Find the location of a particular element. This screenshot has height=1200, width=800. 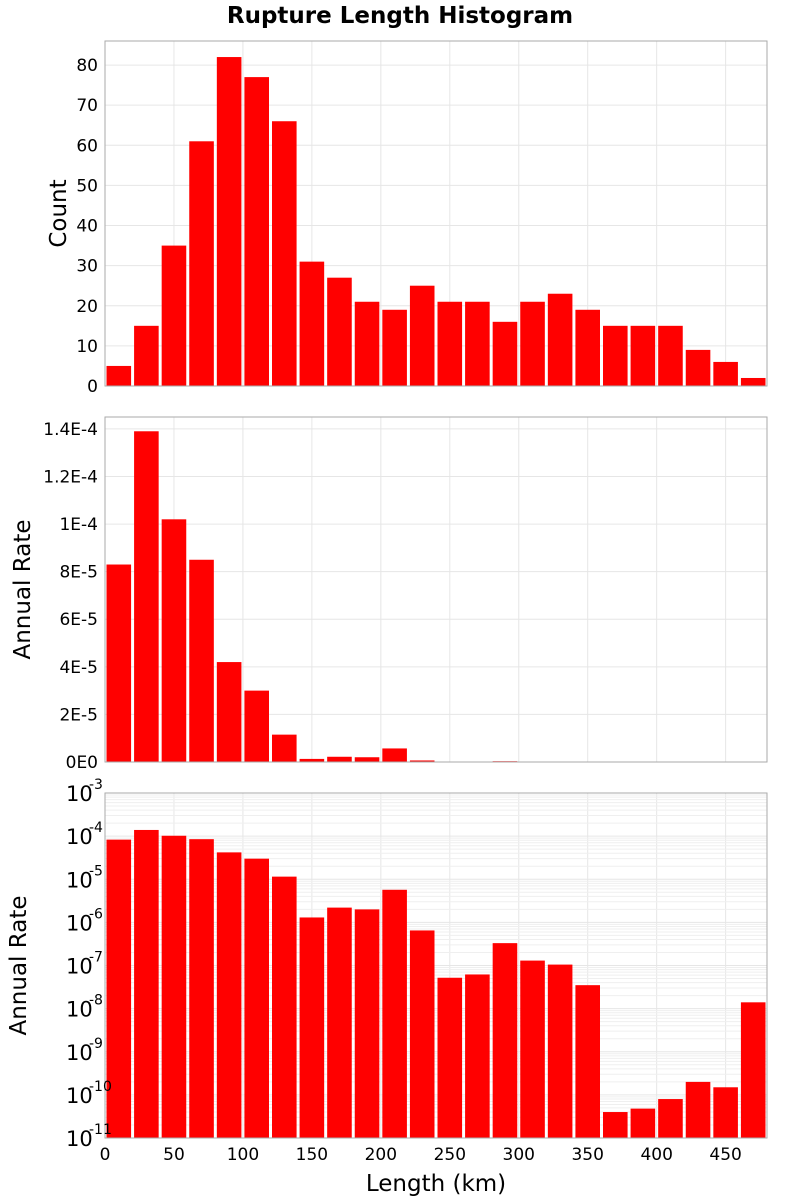

y-tick-exponent: -8 is located at coordinates (96, 1001).